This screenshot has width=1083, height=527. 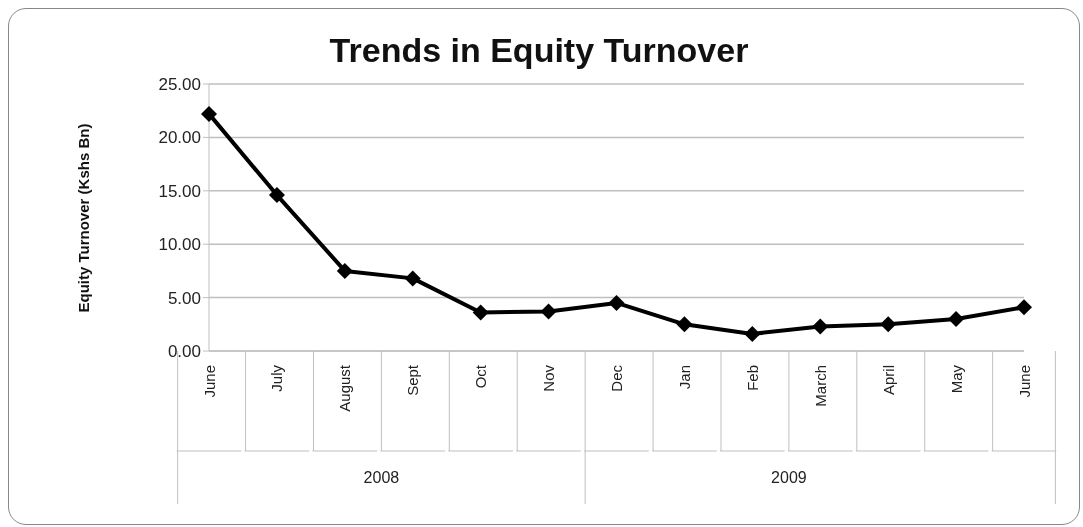 What do you see at coordinates (184, 298) in the screenshot?
I see `y-tick-label: 5.00` at bounding box center [184, 298].